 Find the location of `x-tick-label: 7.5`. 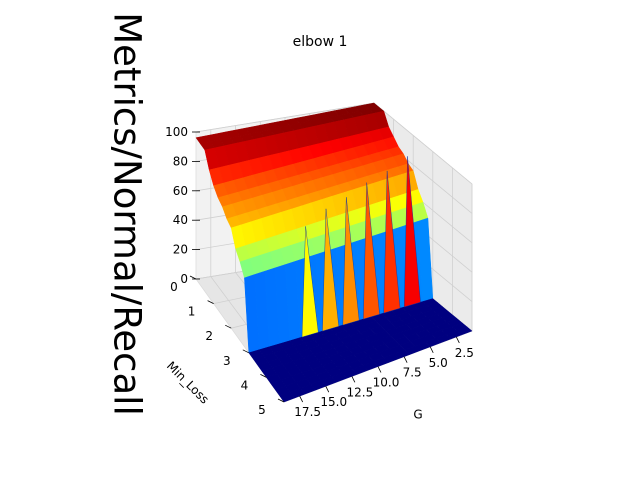

x-tick-label: 7.5 is located at coordinates (412, 373).